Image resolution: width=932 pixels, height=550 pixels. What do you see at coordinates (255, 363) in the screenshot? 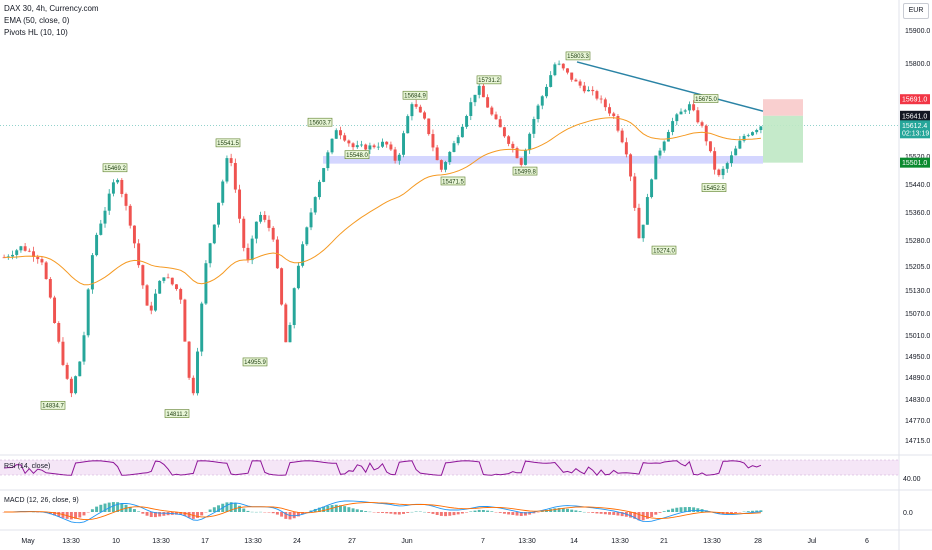
I see `pivot-label-text: 14955.9` at bounding box center [255, 363].